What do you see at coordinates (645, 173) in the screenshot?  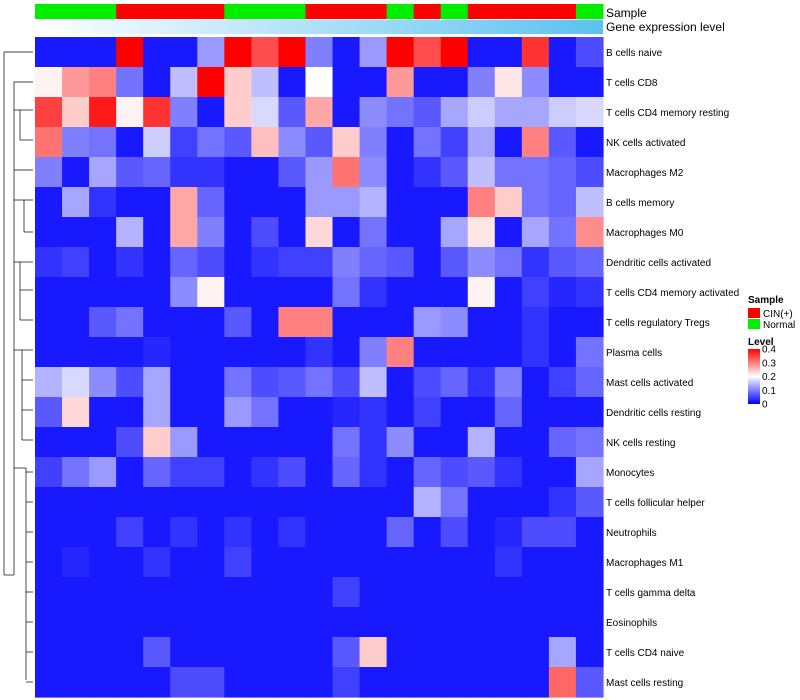 I see `row-label: Macrophages M2` at bounding box center [645, 173].